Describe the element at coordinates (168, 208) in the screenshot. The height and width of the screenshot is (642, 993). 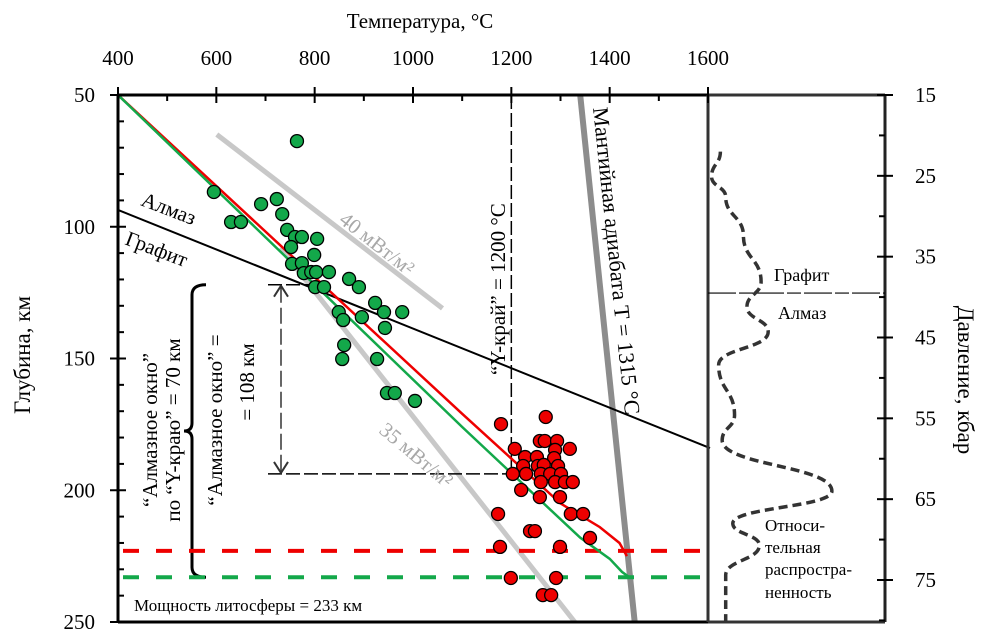
I see `label-diamond: Алмаз` at that location.